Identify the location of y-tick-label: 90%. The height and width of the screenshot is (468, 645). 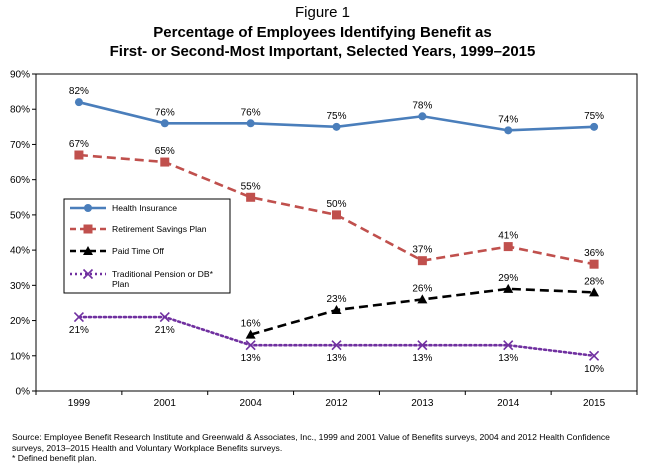
(20, 75).